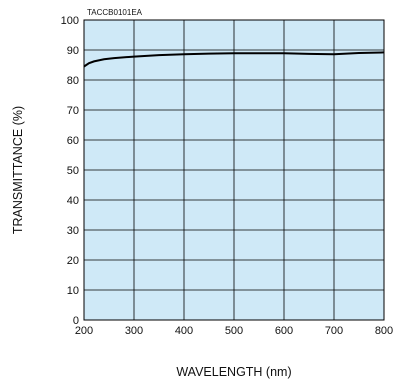 The height and width of the screenshot is (383, 399). I want to click on x-axis-label: WAVELENGTH (nm), so click(233, 372).